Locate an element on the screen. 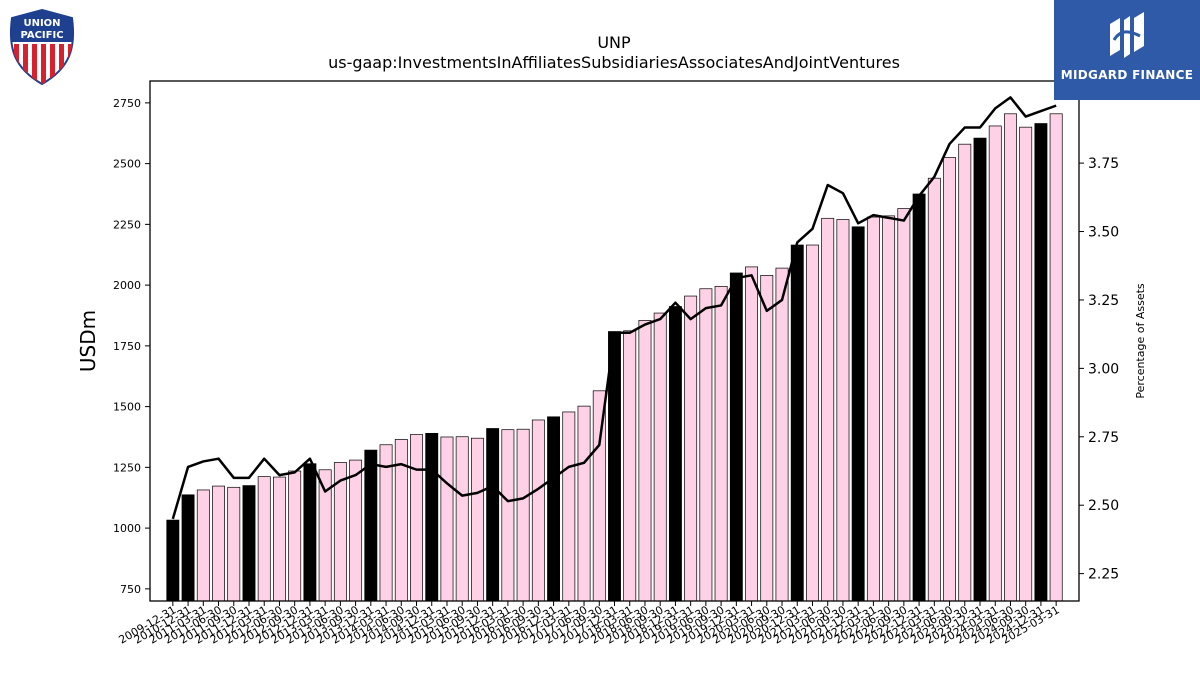 This screenshot has height=675, width=1200. y-tick-label-2000: 2000 is located at coordinates (127, 285).